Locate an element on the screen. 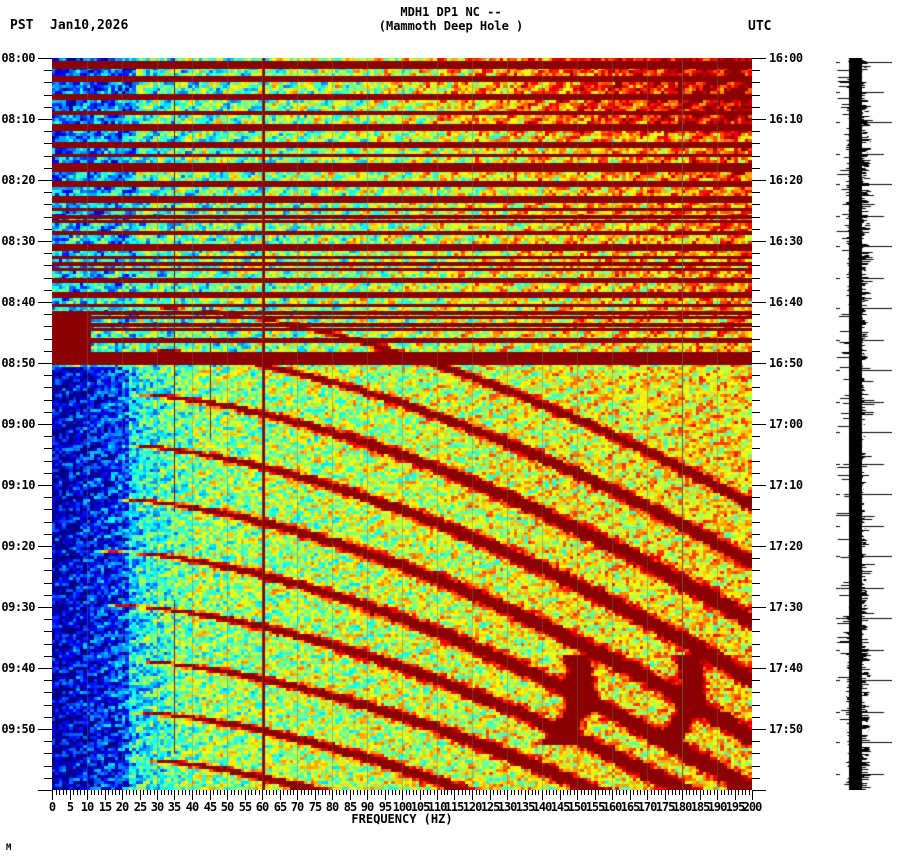 The image size is (902, 864). frequency-tick-label: 105 is located at coordinates (420, 807).